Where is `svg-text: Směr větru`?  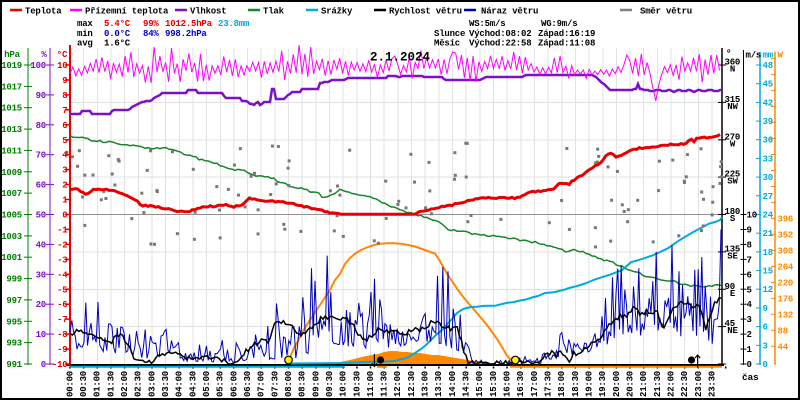
svg-text: Směr větru is located at coordinates (666, 12).